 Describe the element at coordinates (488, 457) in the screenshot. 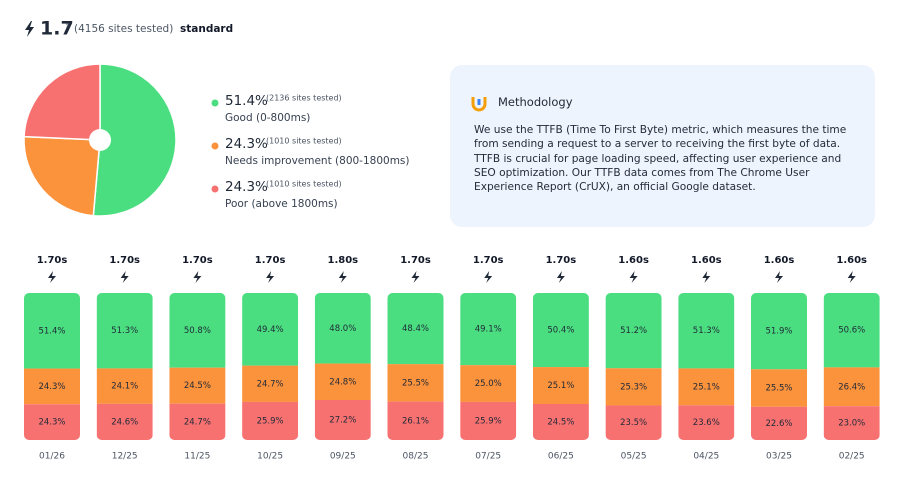

I see `x-tick-label: 07/25` at that location.